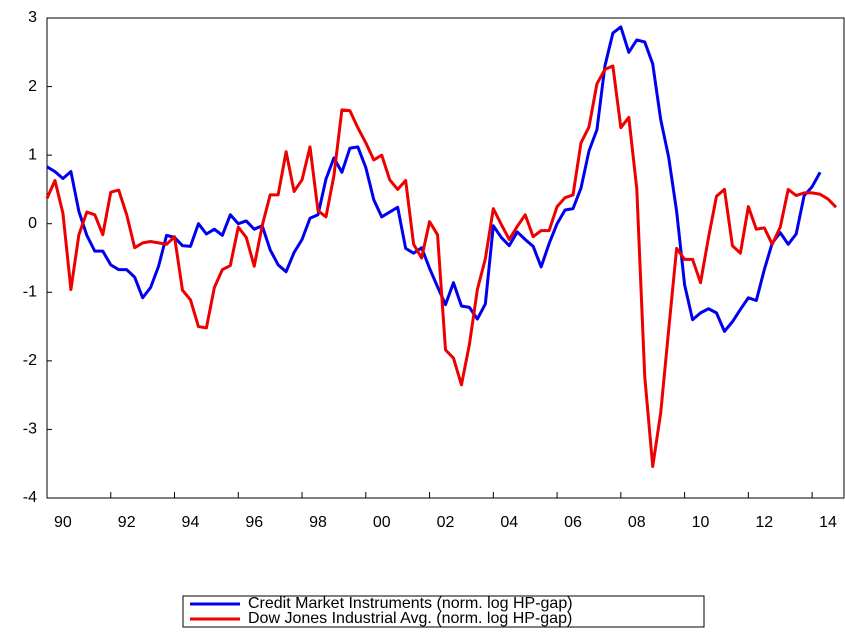 This screenshot has height=633, width=845. I want to click on y-tick-label: -3, so click(30, 429).